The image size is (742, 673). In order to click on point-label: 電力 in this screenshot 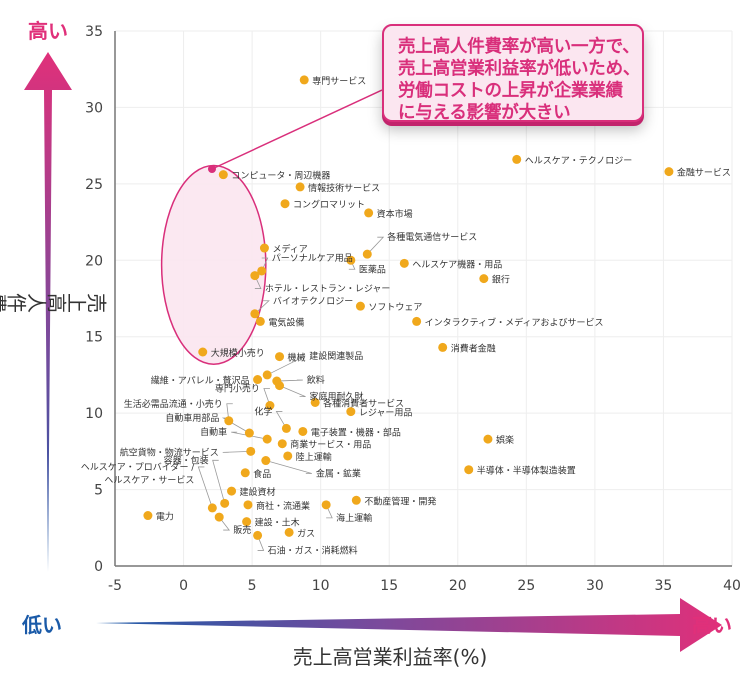, I will do `click(165, 517)`.